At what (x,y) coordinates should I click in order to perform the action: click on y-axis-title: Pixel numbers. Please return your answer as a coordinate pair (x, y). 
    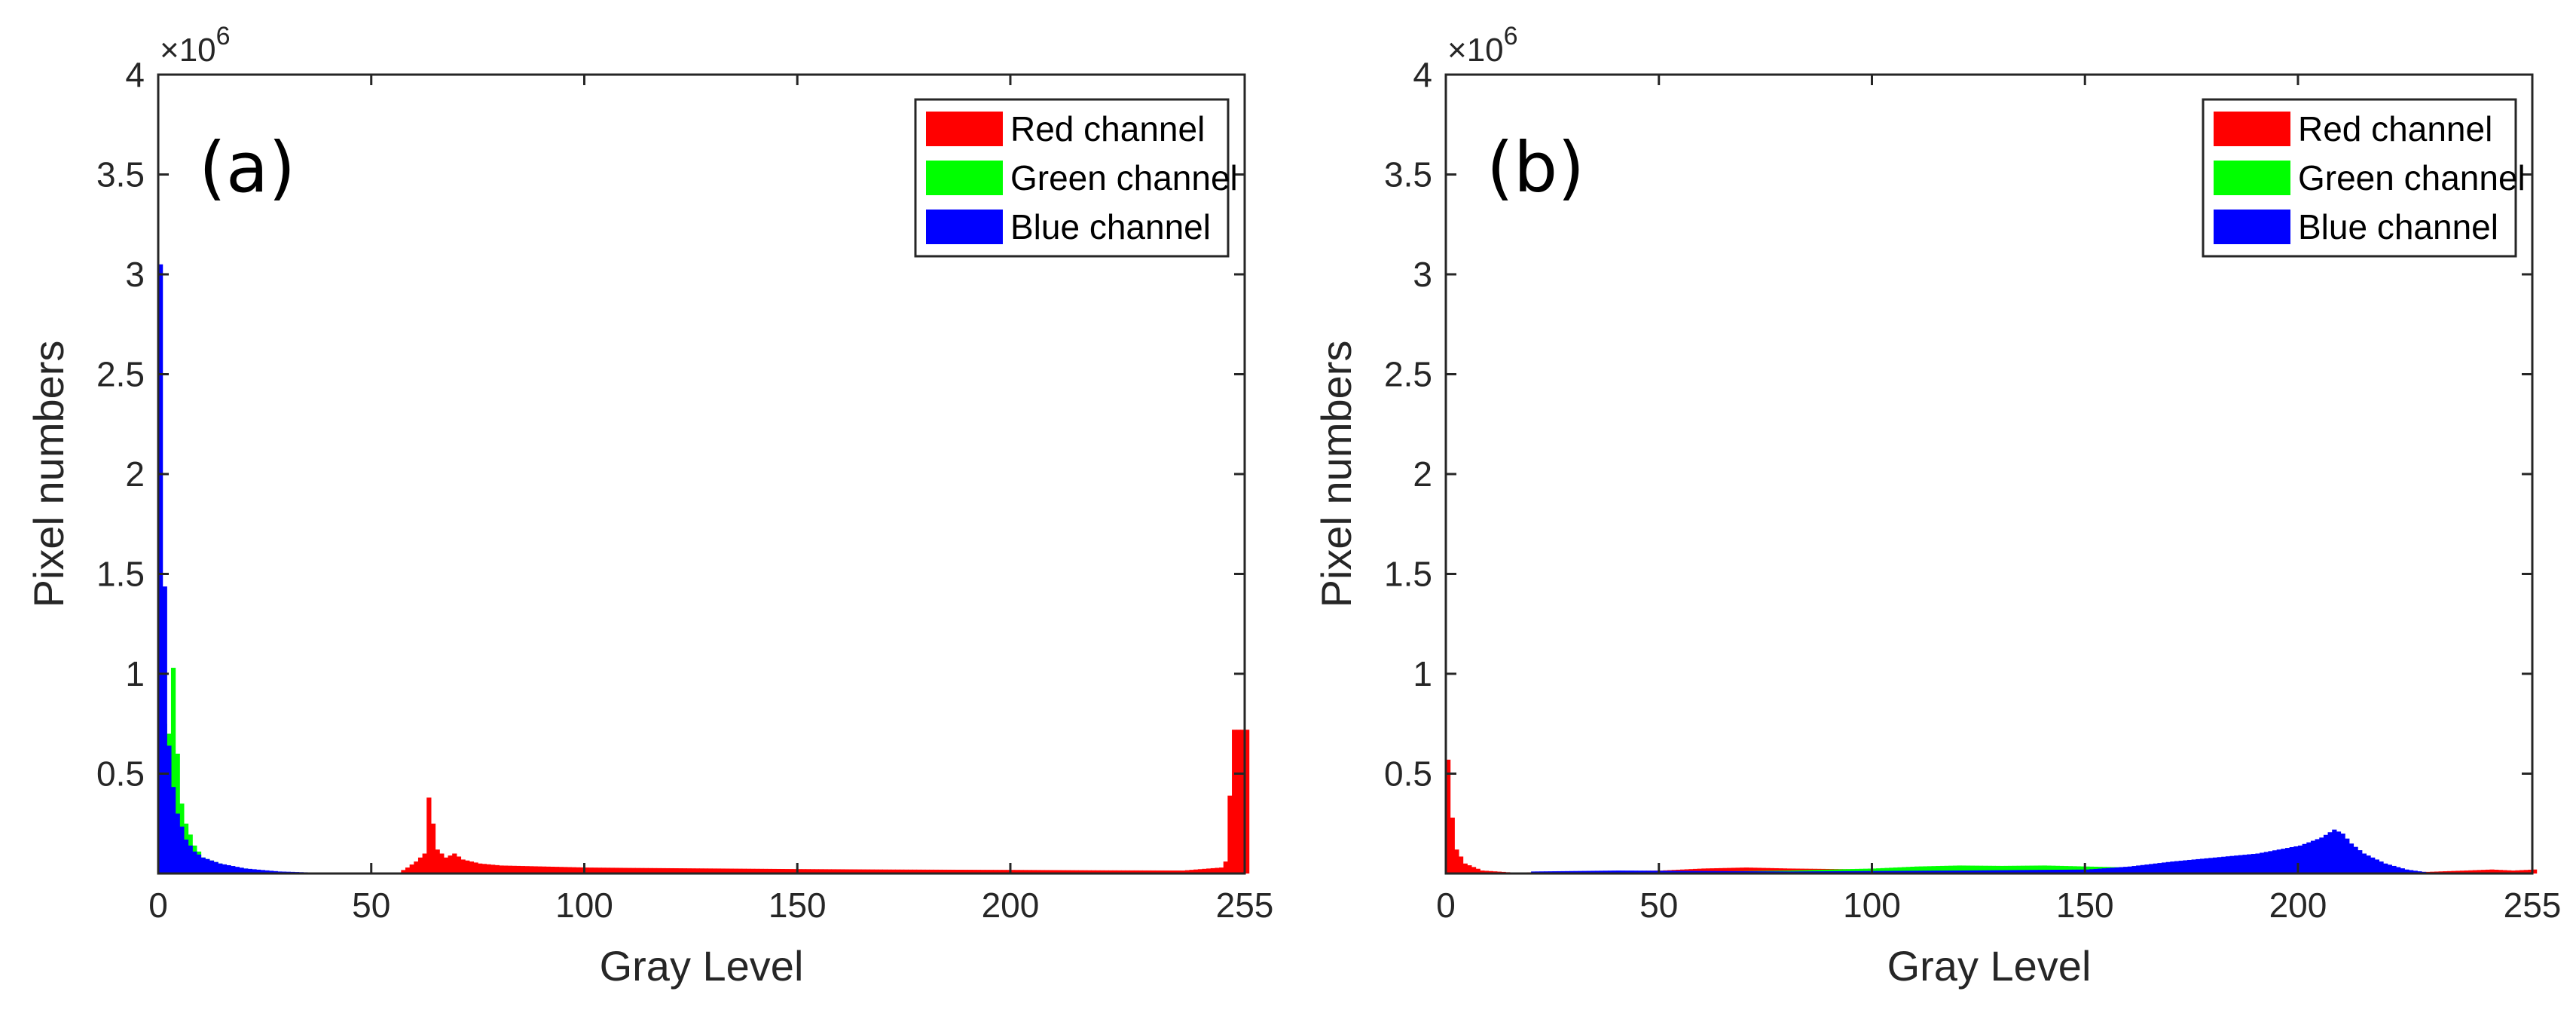
    Looking at the image, I should click on (48, 474).